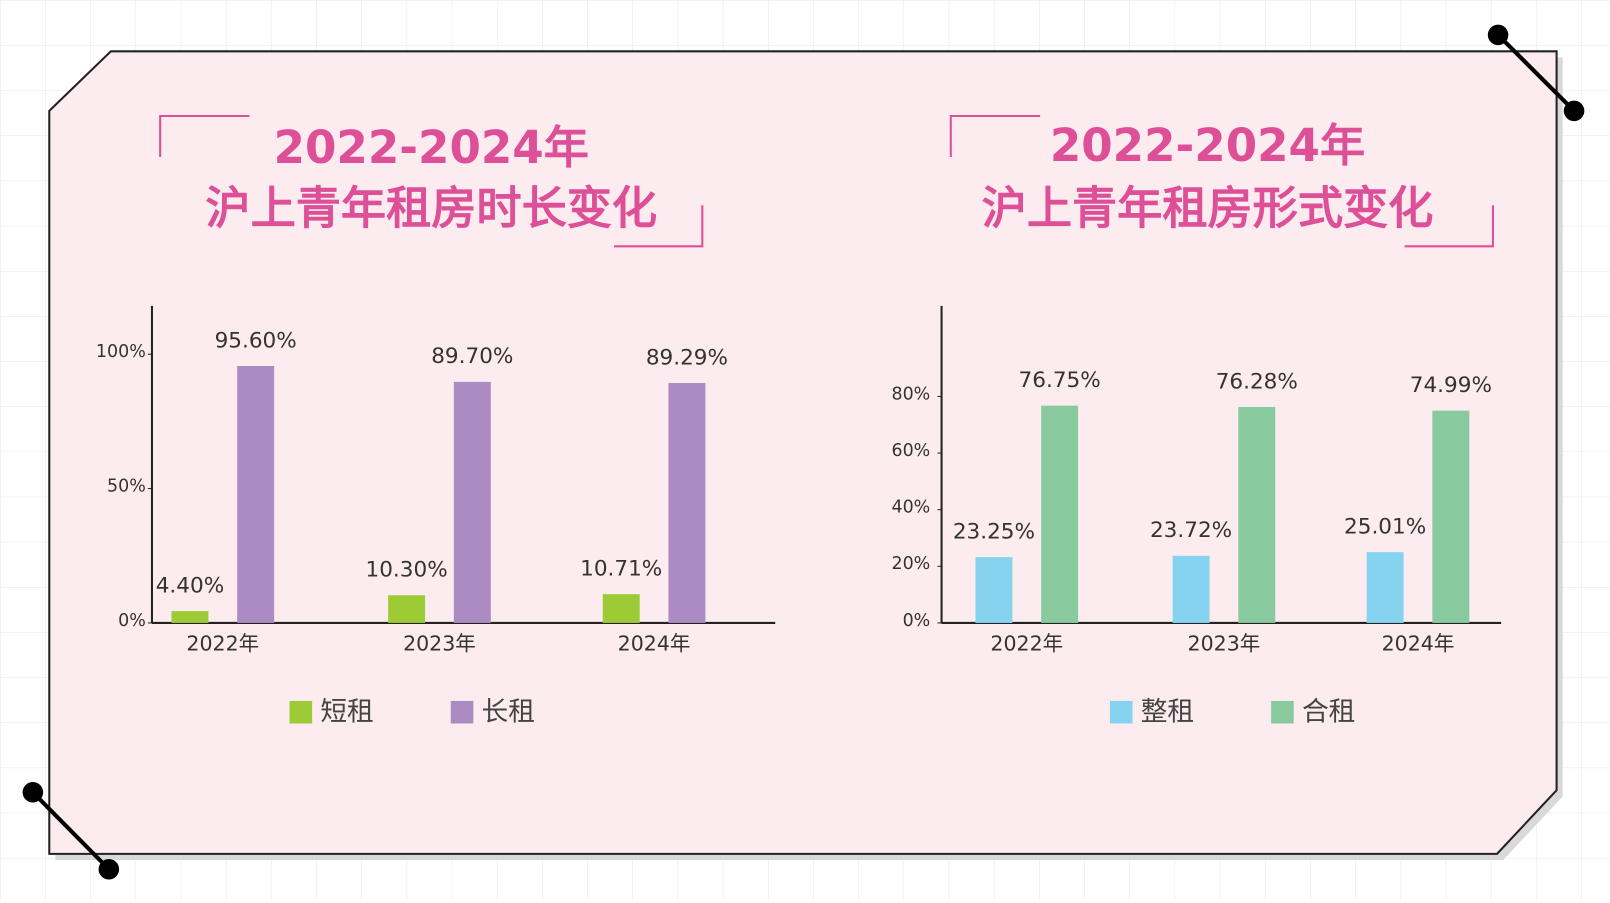  What do you see at coordinates (407, 570) in the screenshot?
I see `value-label: 10.30%` at bounding box center [407, 570].